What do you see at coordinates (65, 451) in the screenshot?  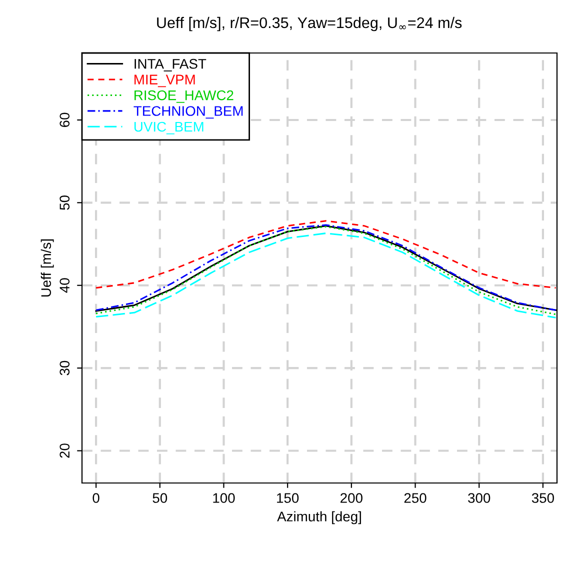 I see `y-tick-label: 20` at bounding box center [65, 451].